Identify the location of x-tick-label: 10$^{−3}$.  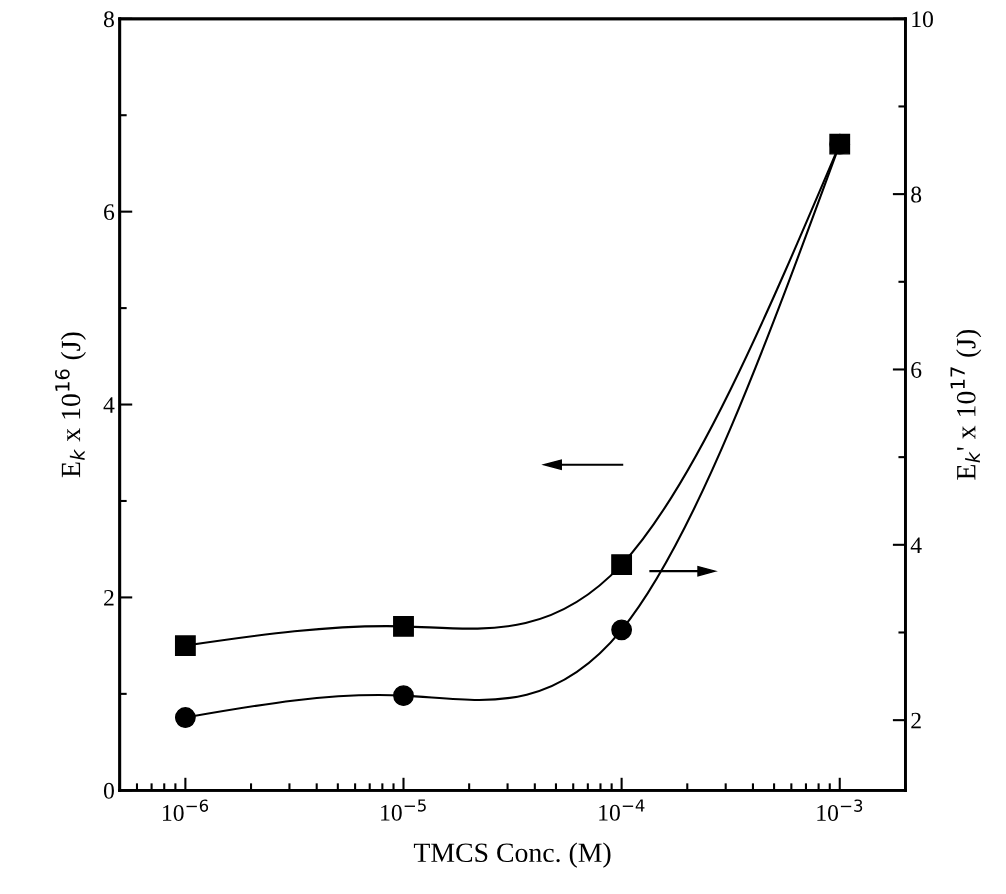
(840, 810).